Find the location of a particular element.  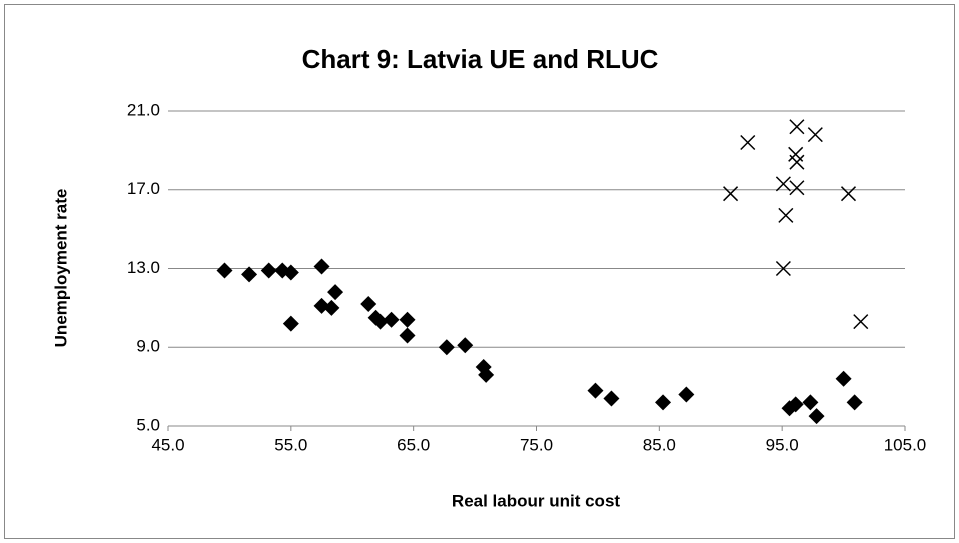

x-tick-label: 95.0 is located at coordinates (782, 444).